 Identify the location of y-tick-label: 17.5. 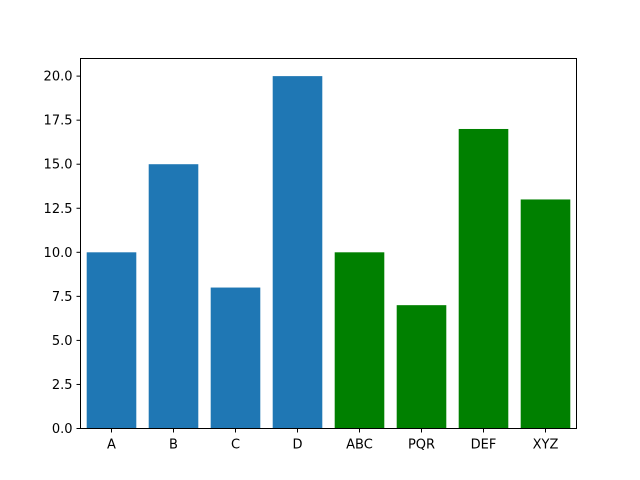
(58, 121).